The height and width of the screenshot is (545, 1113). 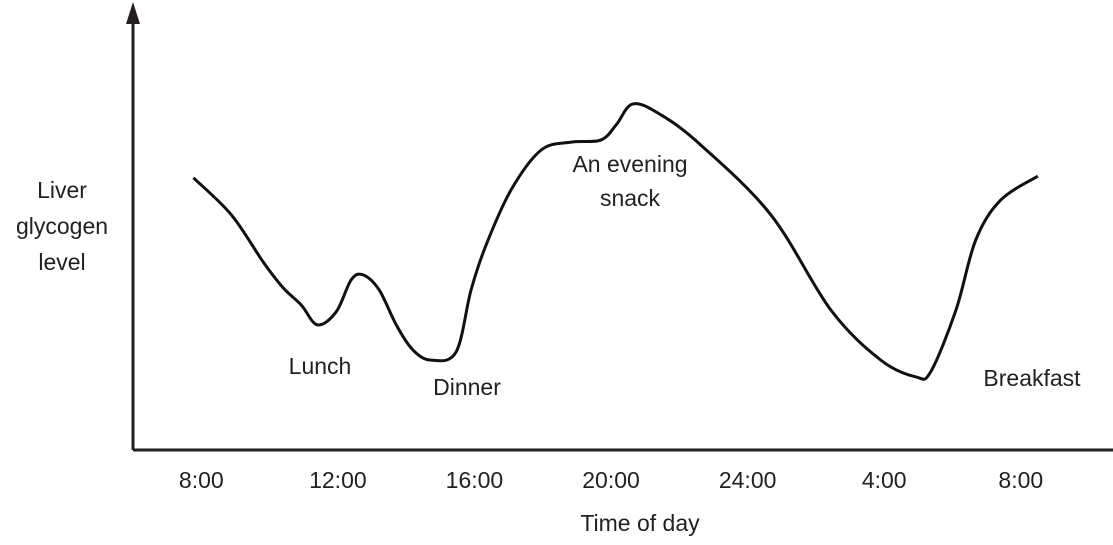 What do you see at coordinates (62, 226) in the screenshot?
I see `y-axis-label: glycogen` at bounding box center [62, 226].